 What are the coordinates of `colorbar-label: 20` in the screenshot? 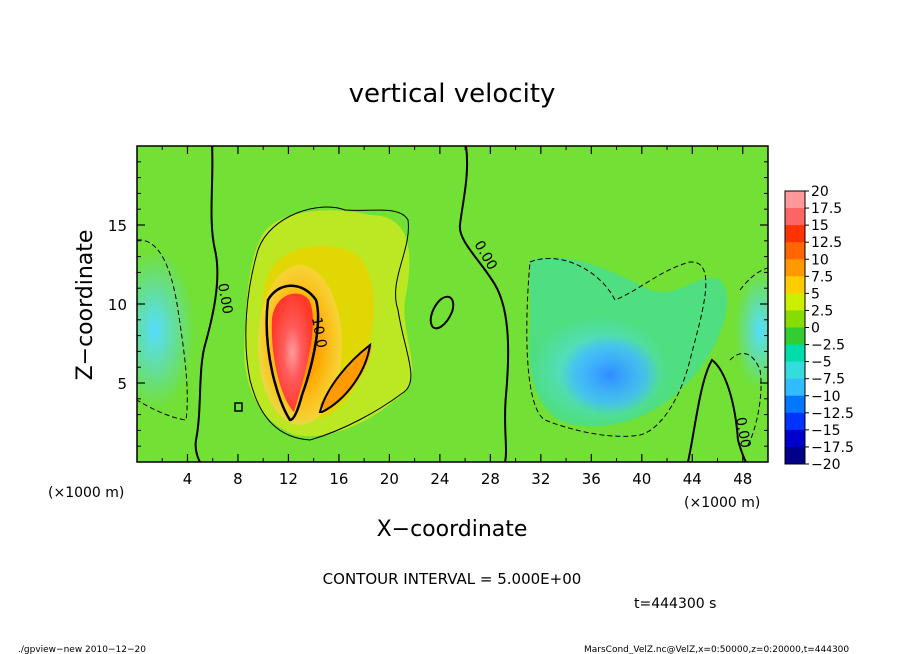 It's located at (820, 192).